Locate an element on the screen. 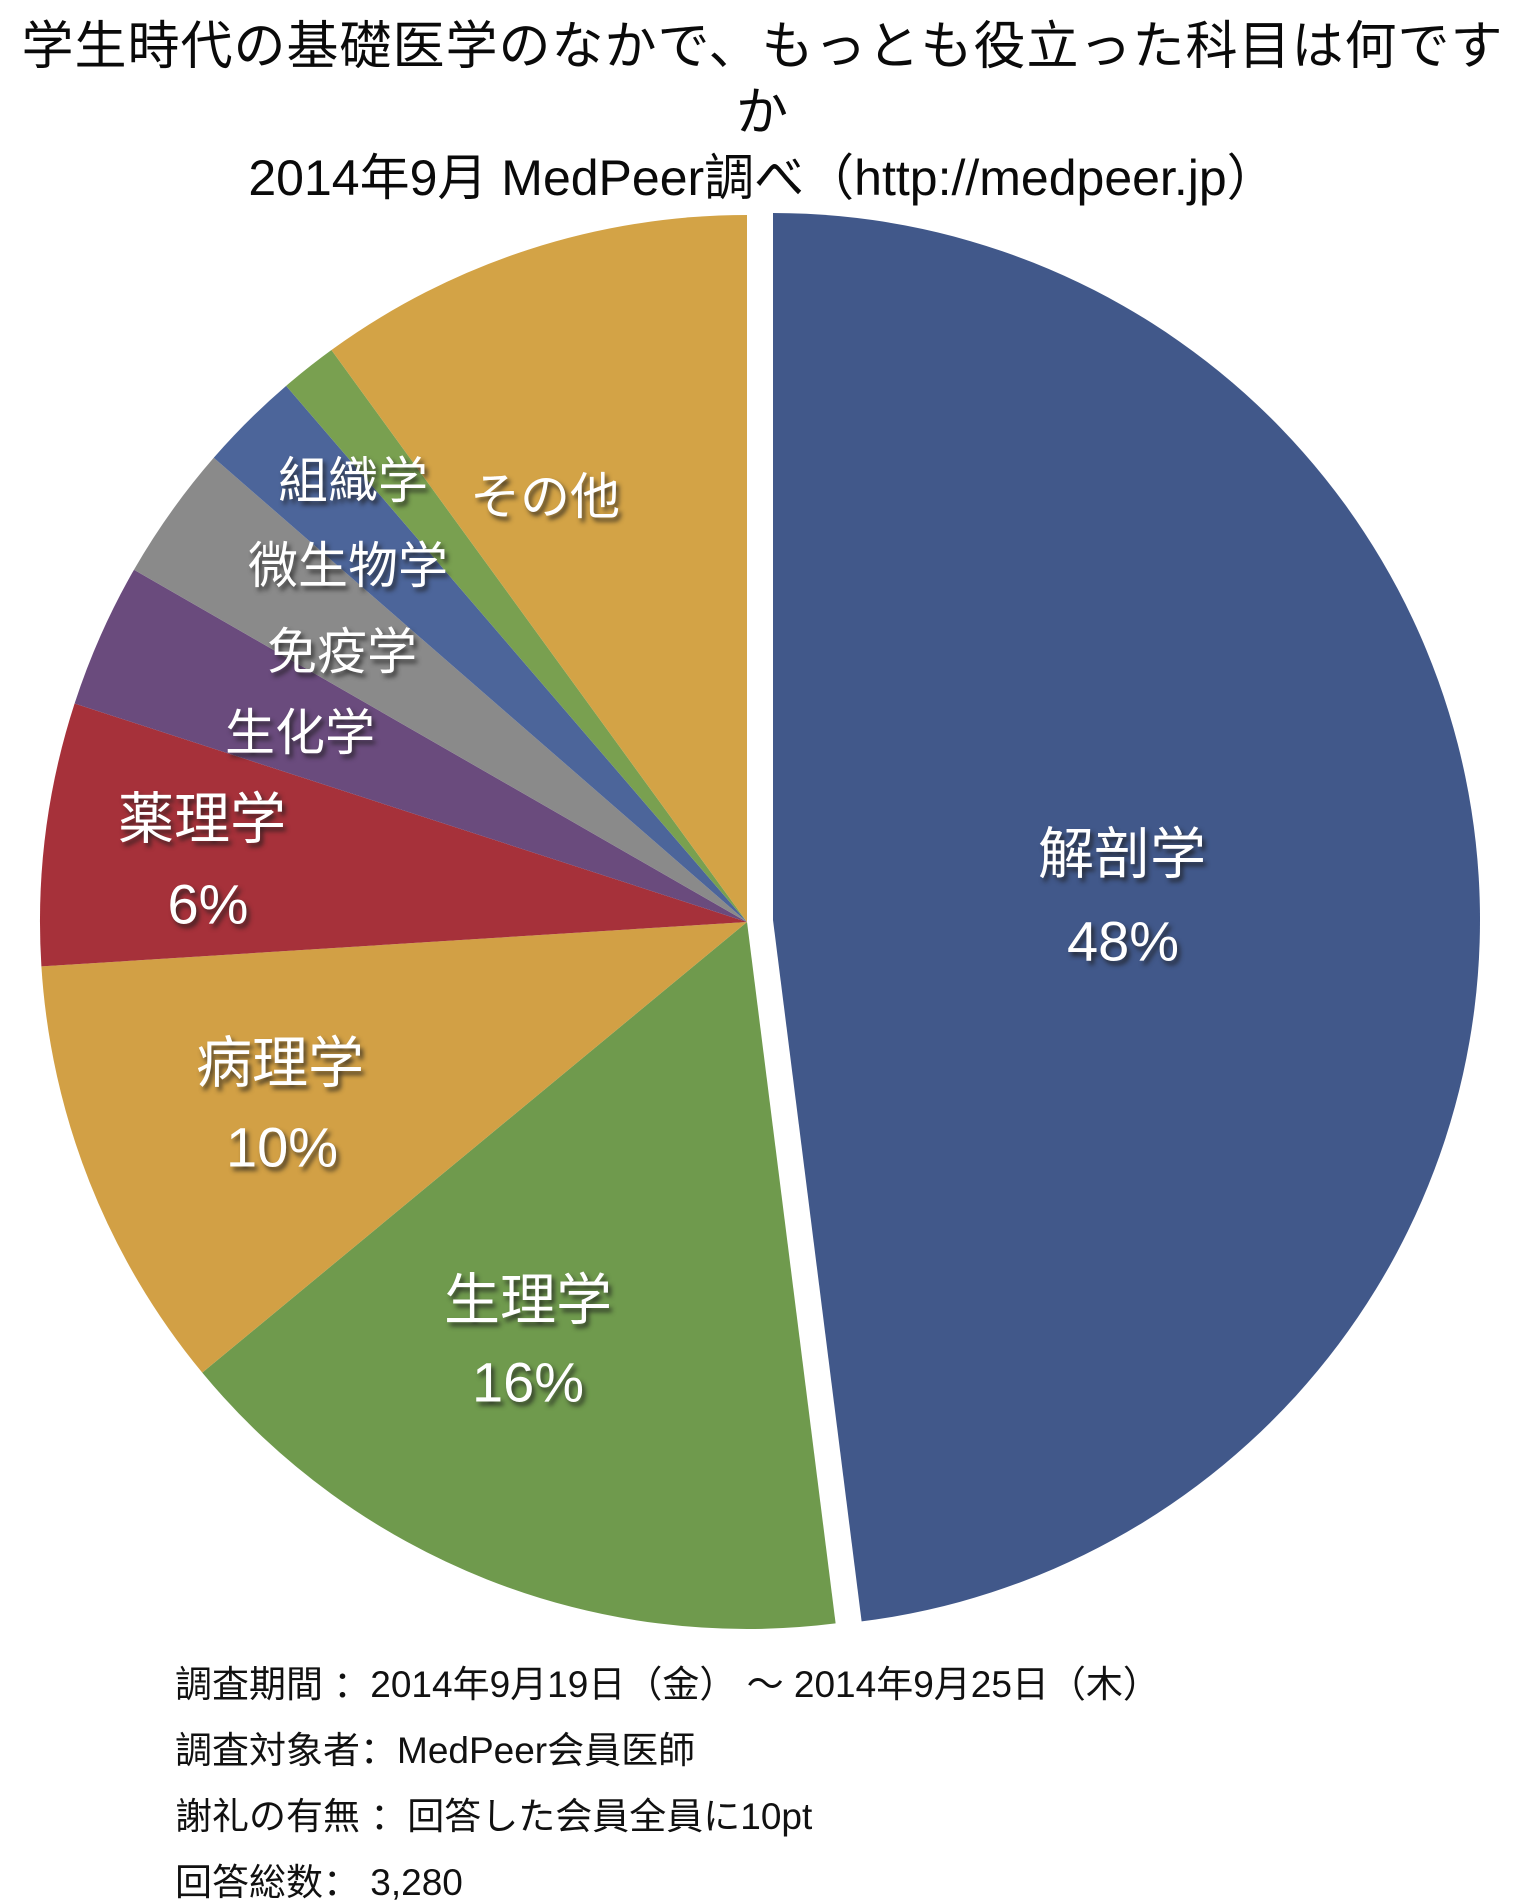 The width and height of the screenshot is (1525, 1904). survey-period: 調査期間 ：2014年9月19日（金） ～ 2014年9月25日（木） is located at coordinates (667, 1684).